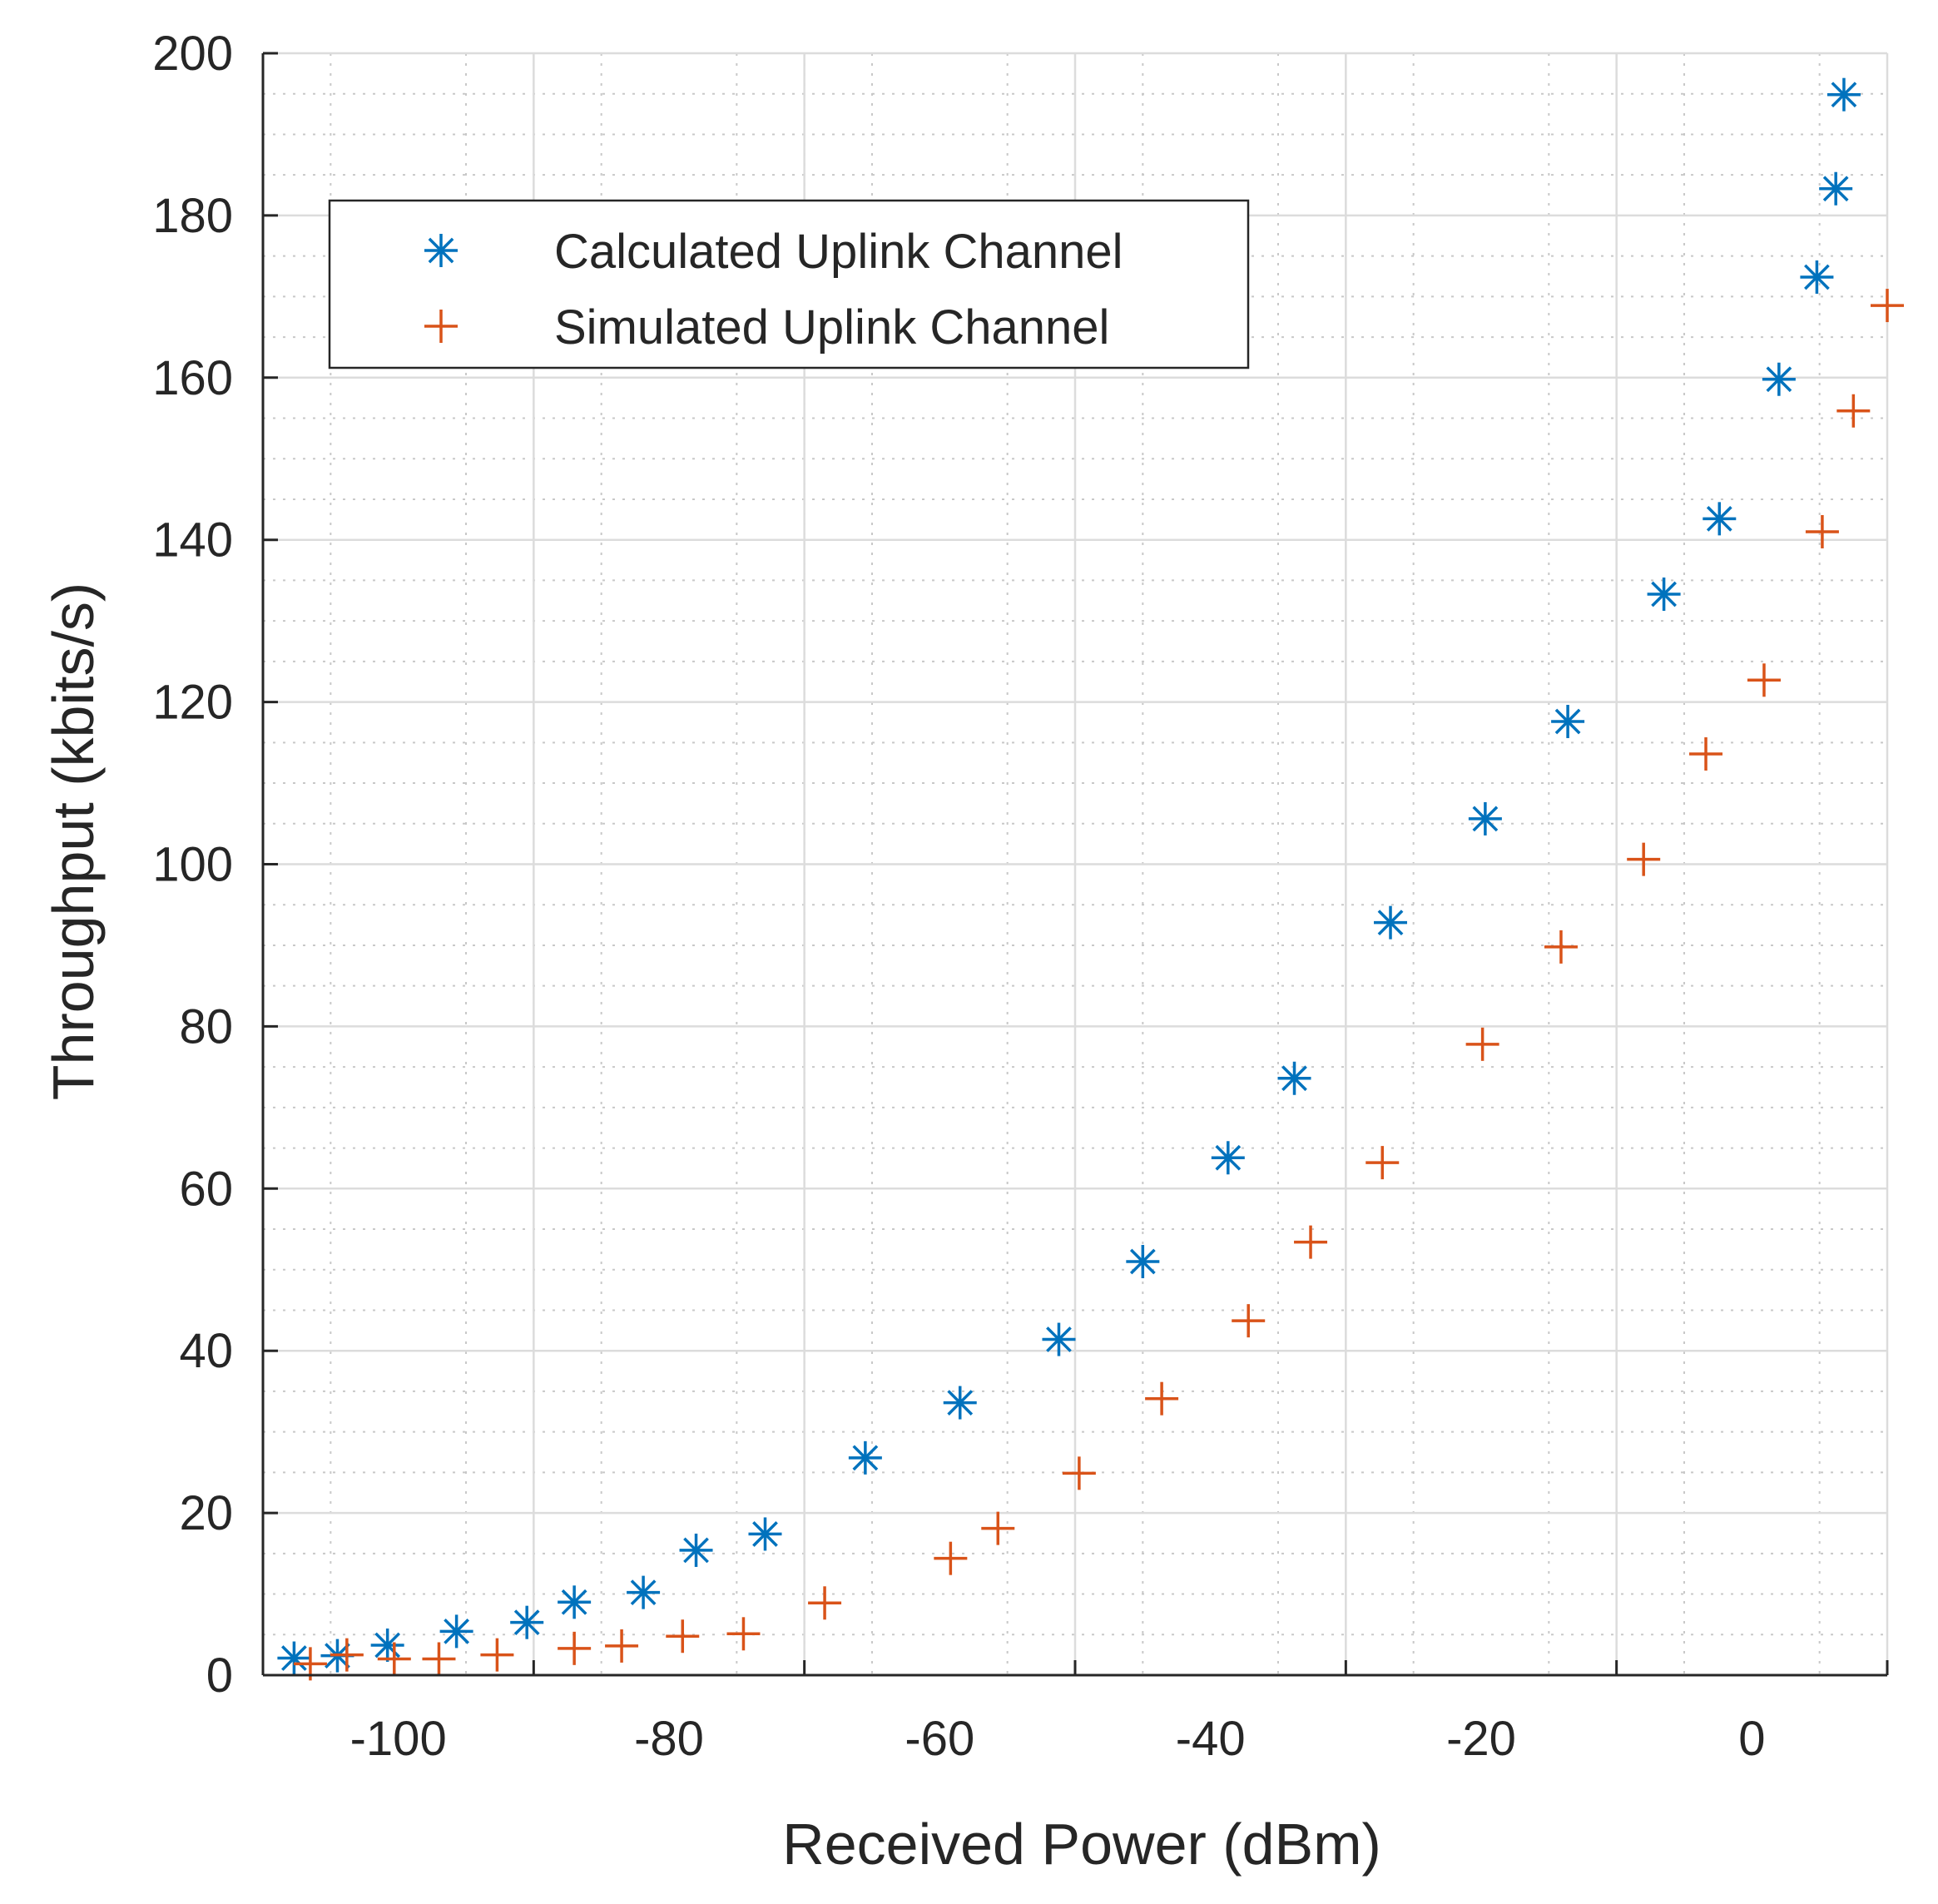 The width and height of the screenshot is (1938, 1904). I want to click on legend-label-calculated: Calculated Uplink Channel, so click(838, 252).